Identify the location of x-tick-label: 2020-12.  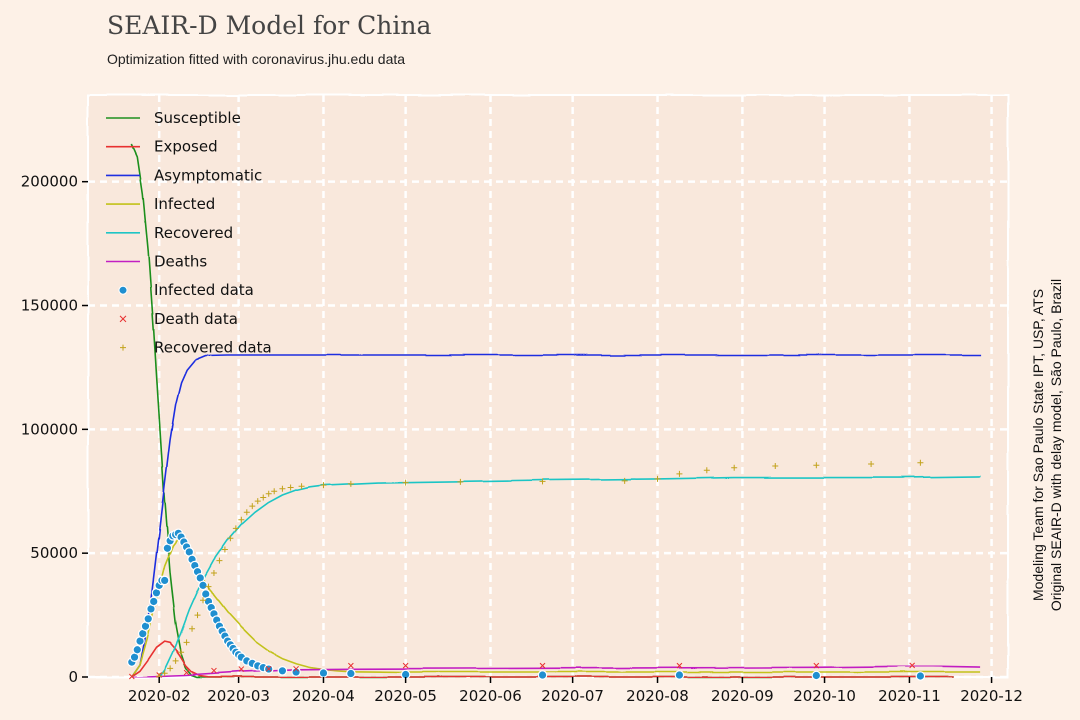
(991, 696).